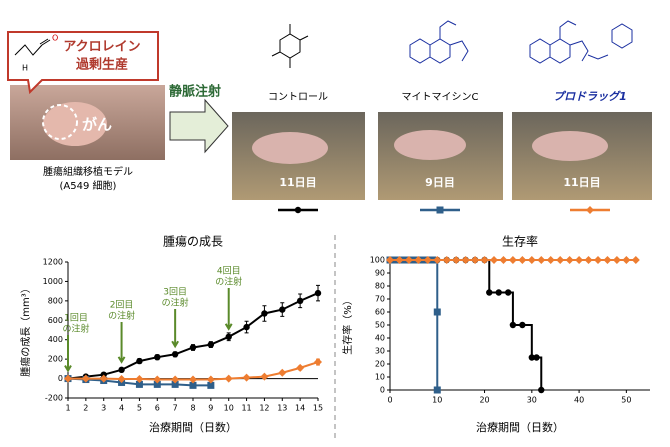 The image size is (670, 447). Describe the element at coordinates (25, 68) in the screenshot. I see `atom-label: H` at that location.